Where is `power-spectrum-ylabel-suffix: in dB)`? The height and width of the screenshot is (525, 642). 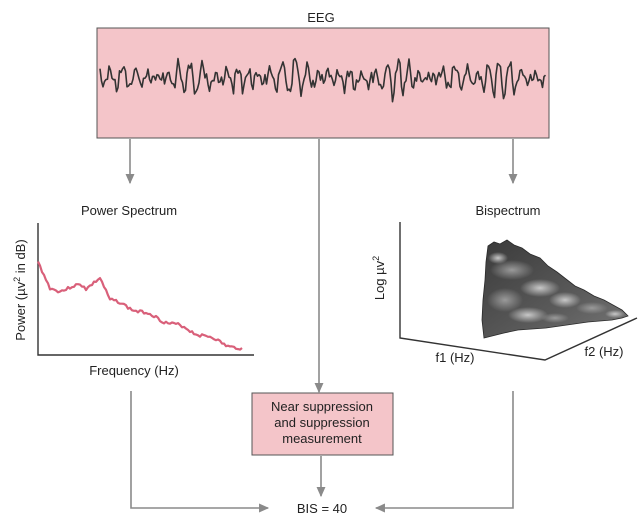
power-spectrum-ylabel-suffix: in dB) is located at coordinates (20, 258).